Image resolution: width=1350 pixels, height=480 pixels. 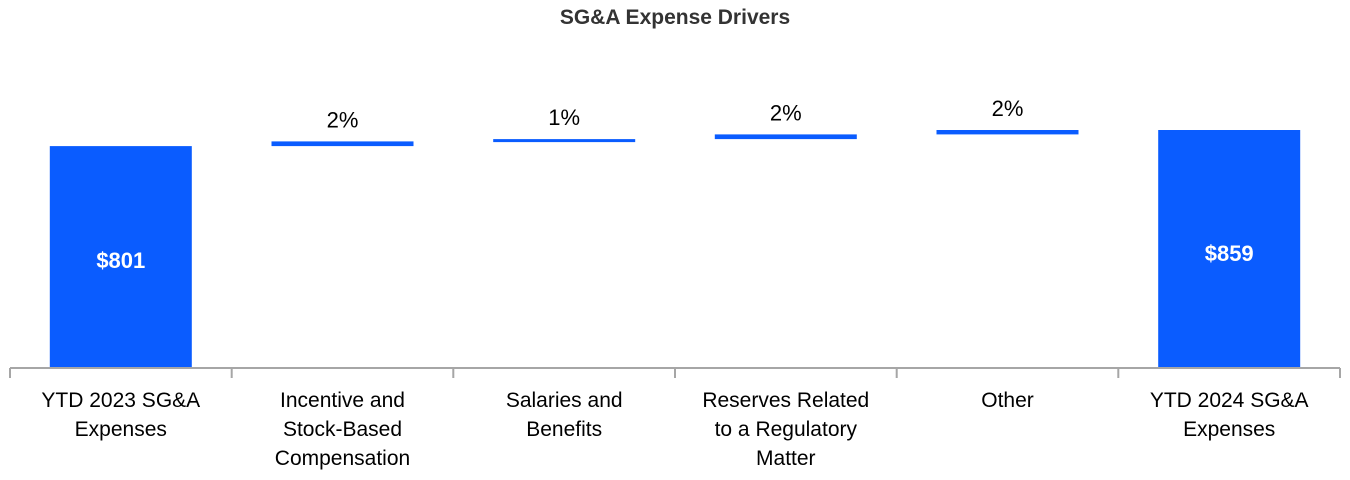 I want to click on category-label-4: Other, so click(x=1007, y=400).